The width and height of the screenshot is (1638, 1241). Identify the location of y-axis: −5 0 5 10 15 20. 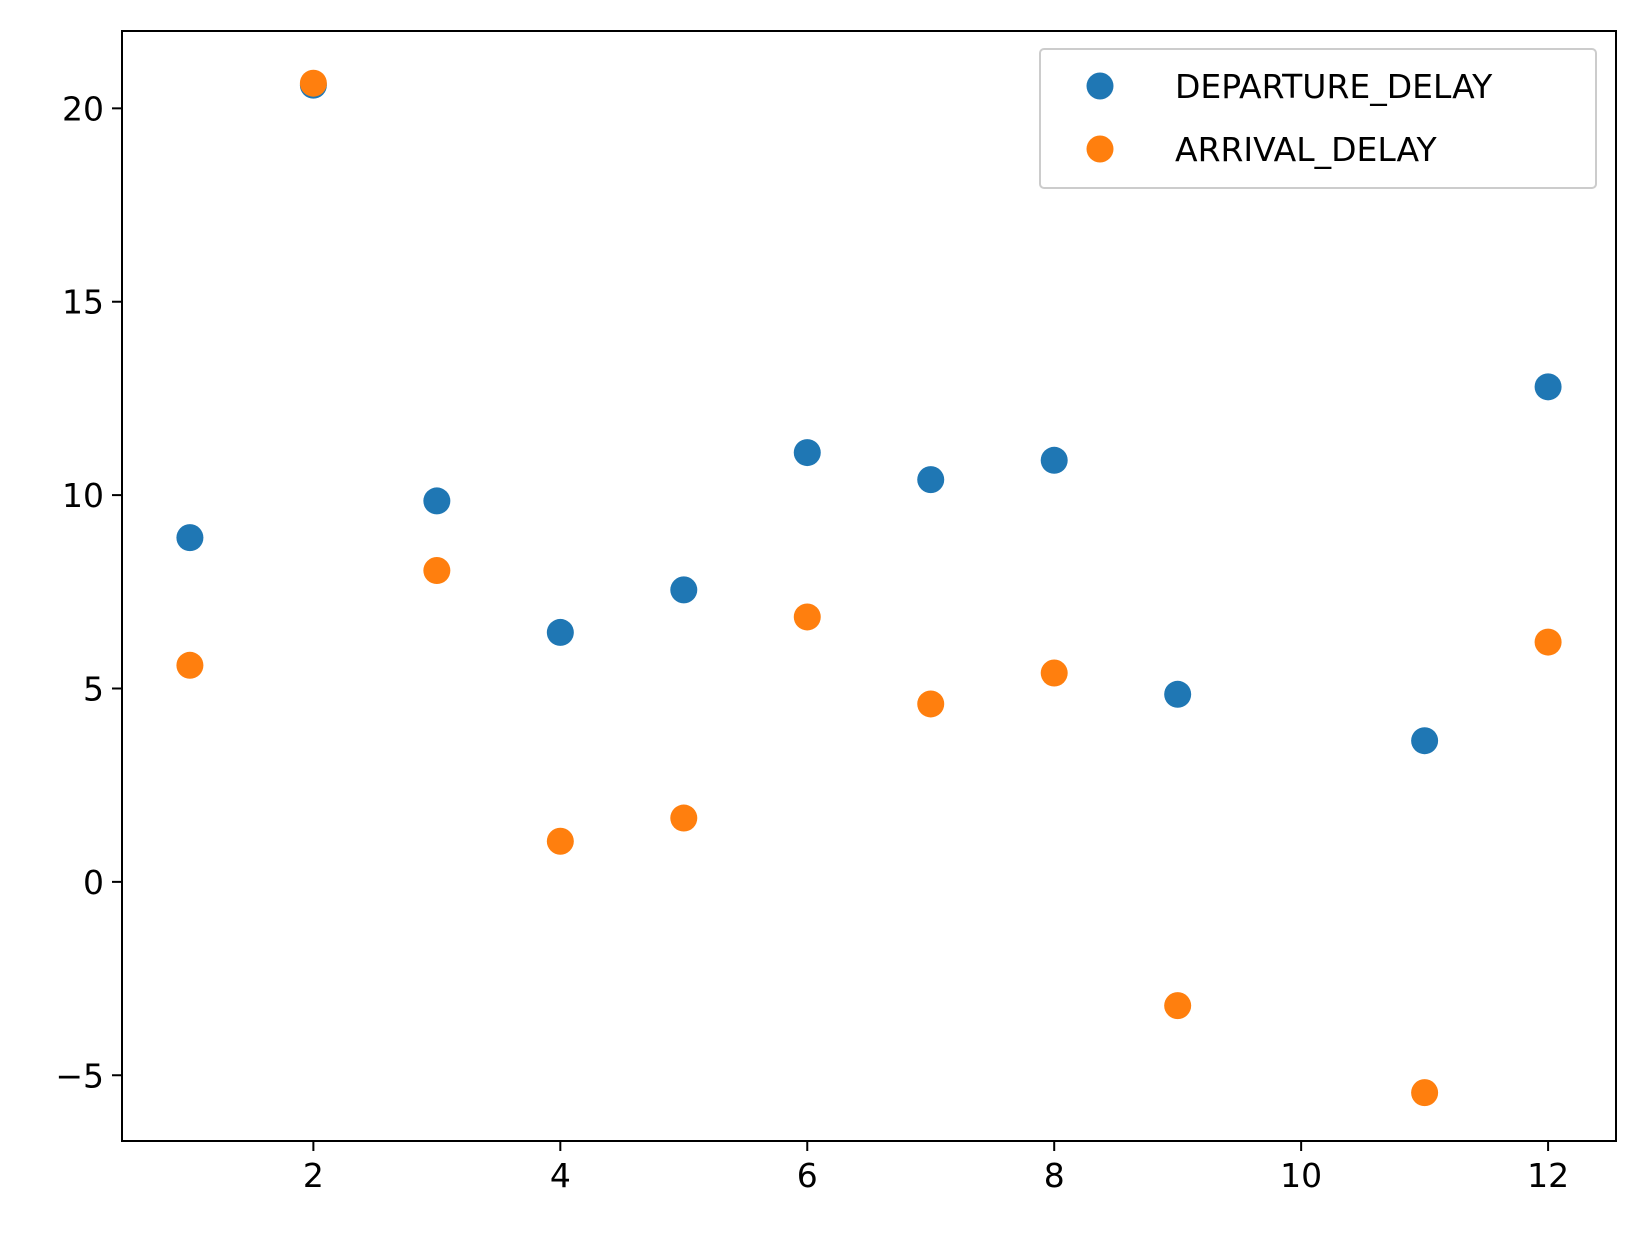
(88, 592).